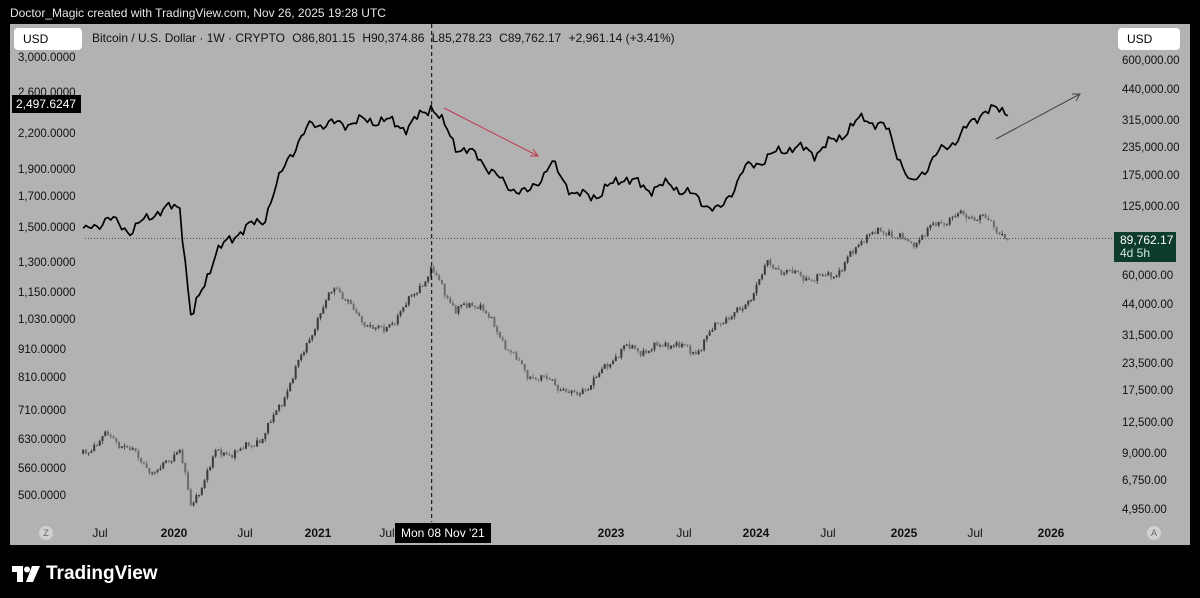  What do you see at coordinates (1149, 39) in the screenshot?
I see `right-currency-button: USD` at bounding box center [1149, 39].